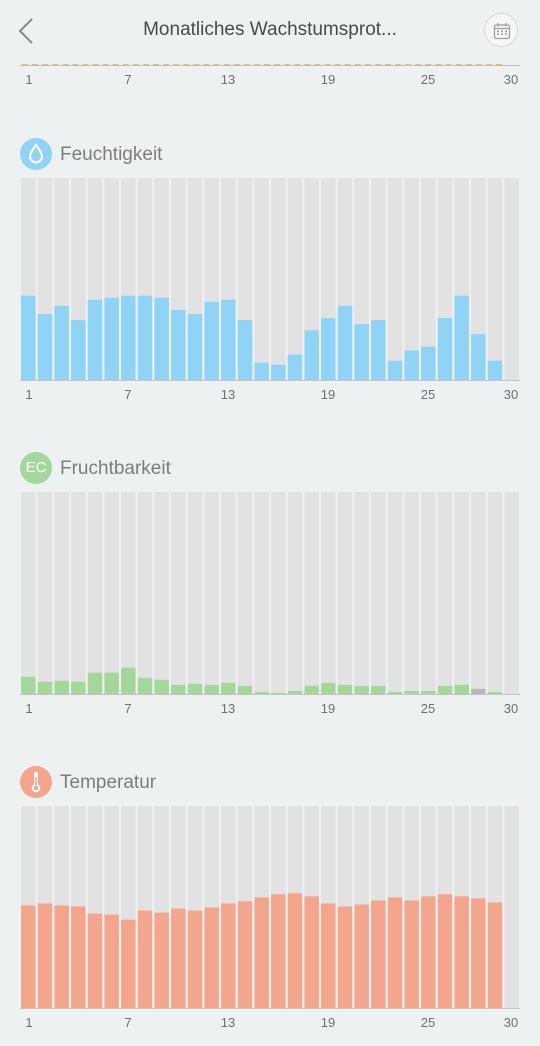 Image resolution: width=540 pixels, height=1046 pixels. I want to click on section-header-humidity: Feuchtigkeit, so click(170, 154).